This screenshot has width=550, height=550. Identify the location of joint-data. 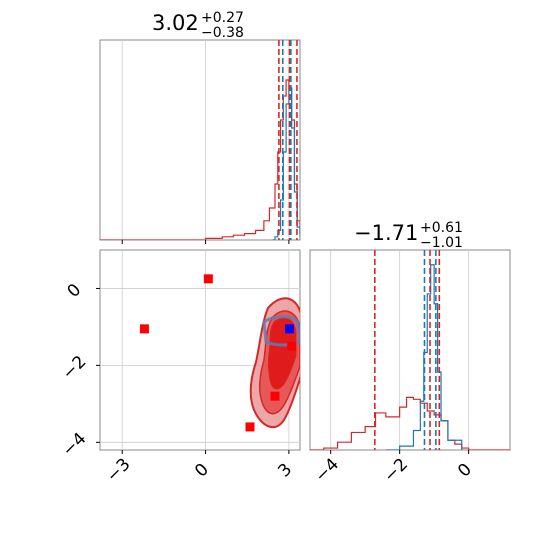
(219, 353).